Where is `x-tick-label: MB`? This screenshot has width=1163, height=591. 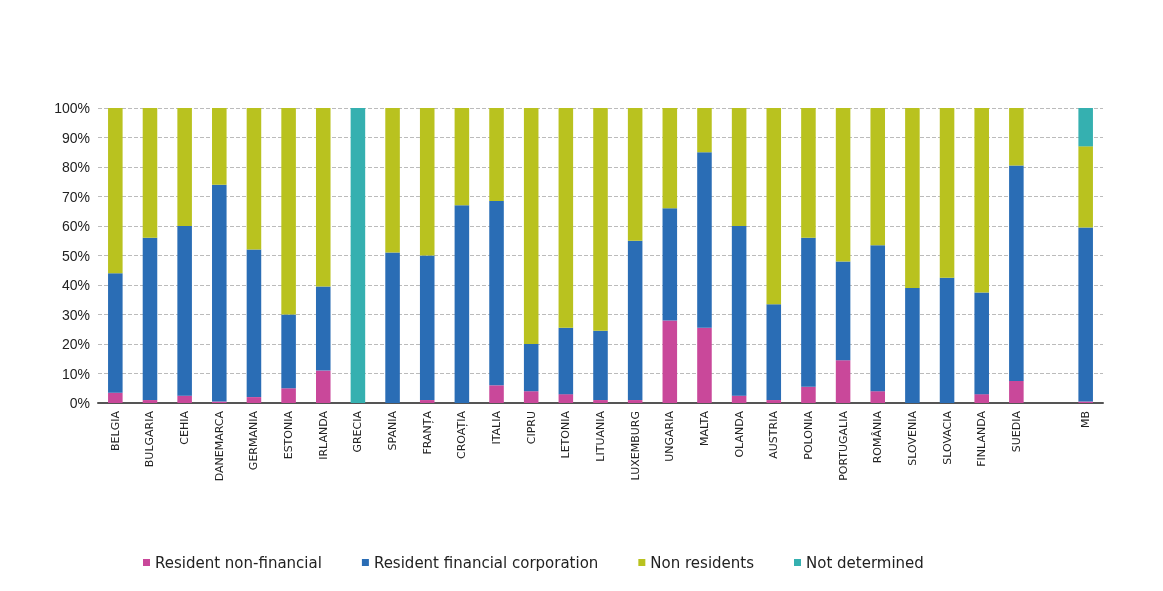
x-tick-label: MB is located at coordinates (1086, 420).